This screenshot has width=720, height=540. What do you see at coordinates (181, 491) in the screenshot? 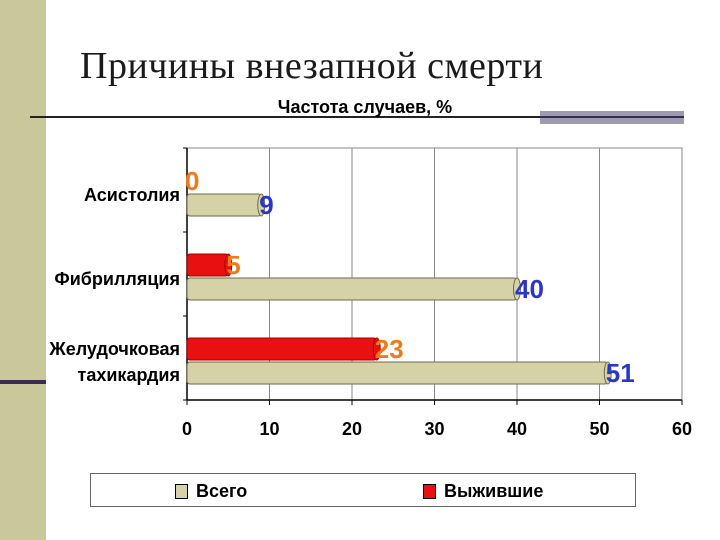
I see `legend-swatch-total` at bounding box center [181, 491].